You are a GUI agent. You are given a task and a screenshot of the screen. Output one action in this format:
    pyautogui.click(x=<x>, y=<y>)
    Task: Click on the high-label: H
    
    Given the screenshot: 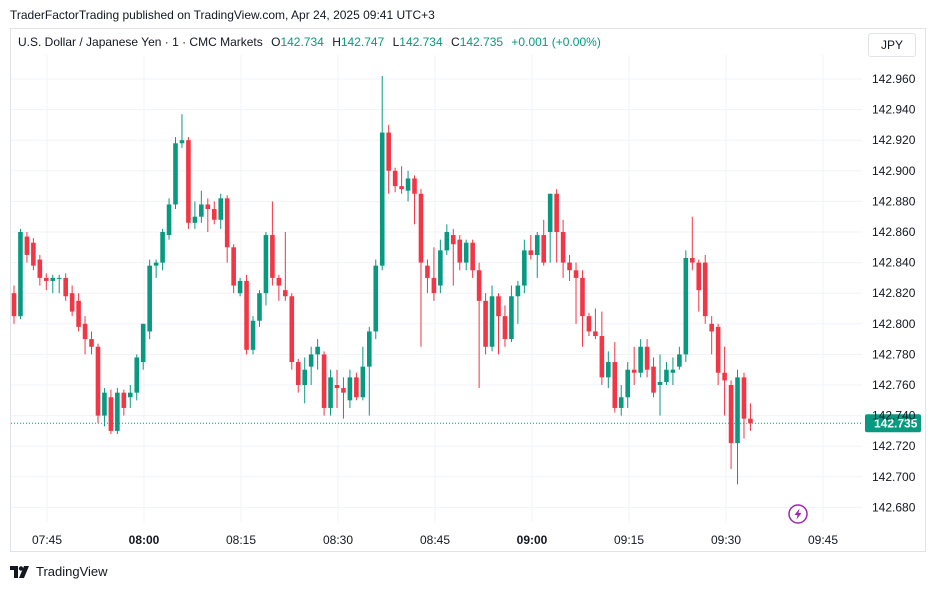 What is the action you would take?
    pyautogui.click(x=336, y=42)
    